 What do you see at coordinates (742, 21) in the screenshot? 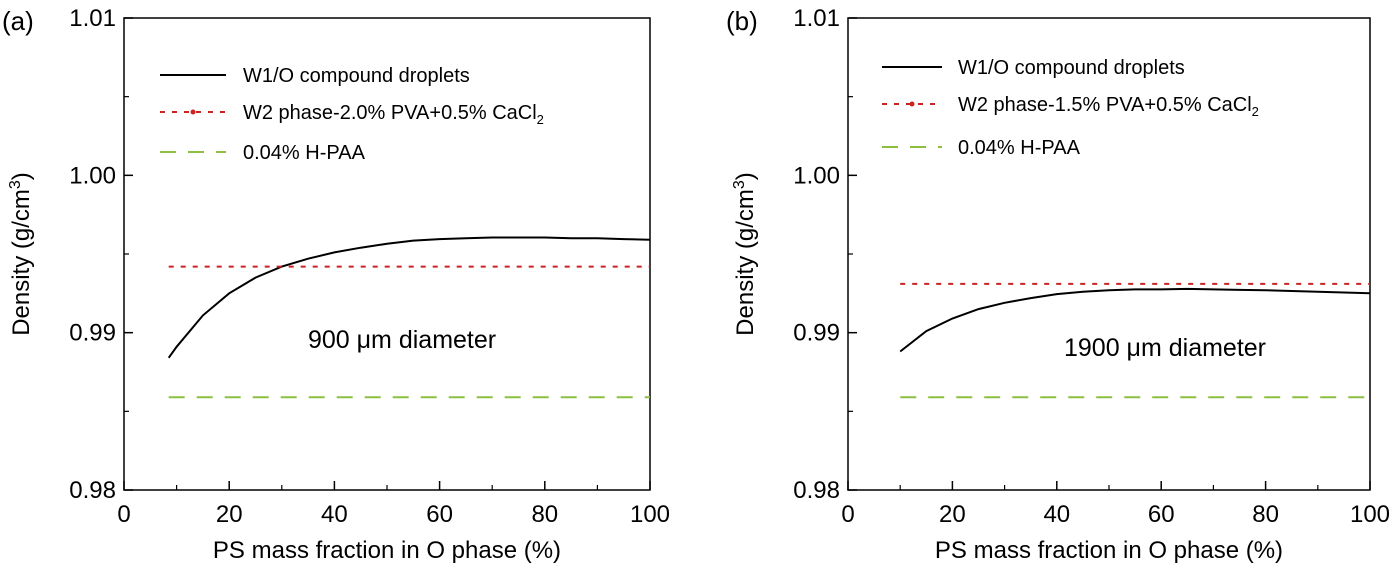
I see `panel-label: (b)` at bounding box center [742, 21].